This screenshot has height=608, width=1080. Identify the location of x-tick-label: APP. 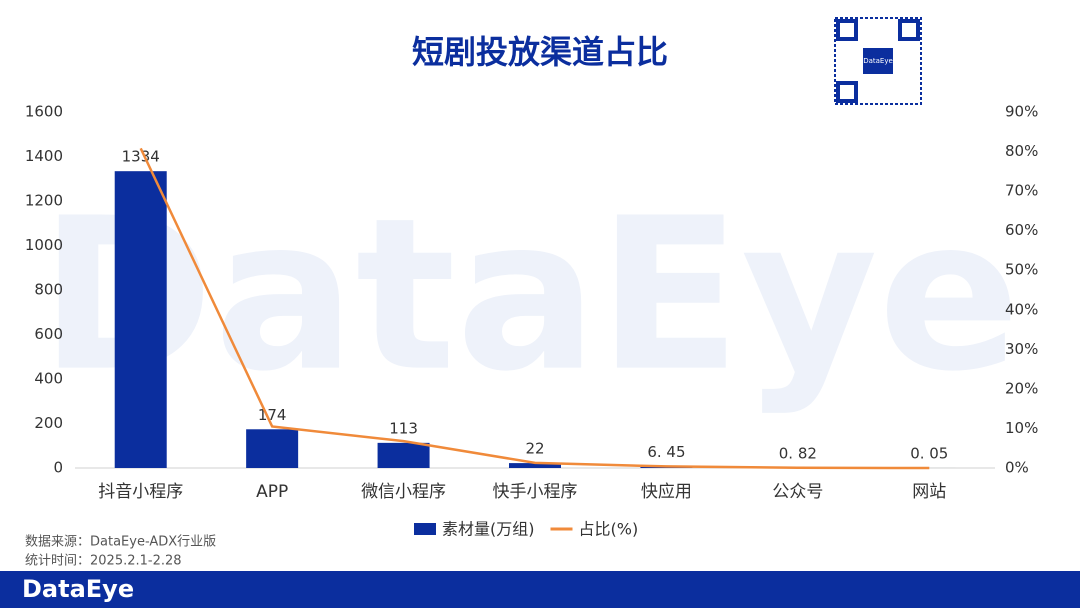
(272, 492).